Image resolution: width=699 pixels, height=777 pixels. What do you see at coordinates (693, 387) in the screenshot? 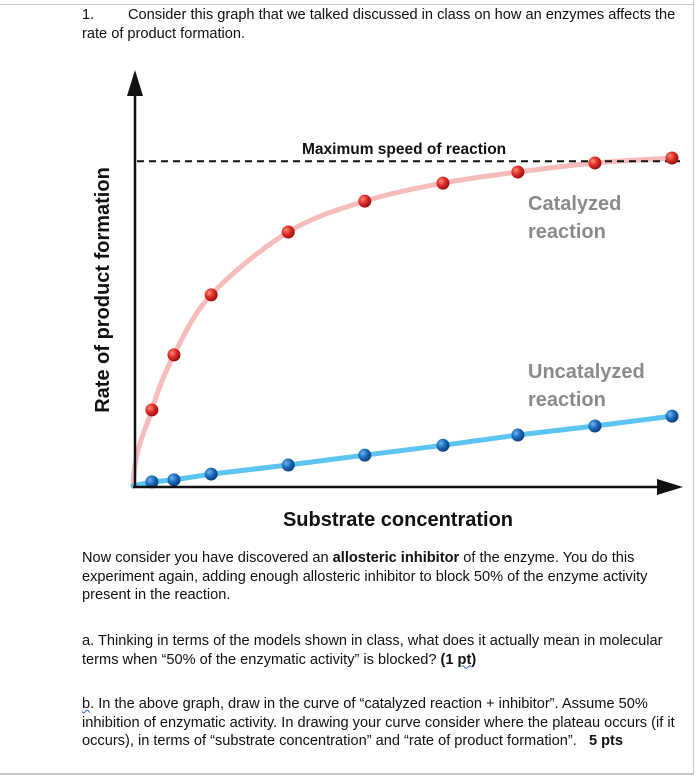
I see `page-right-border` at bounding box center [693, 387].